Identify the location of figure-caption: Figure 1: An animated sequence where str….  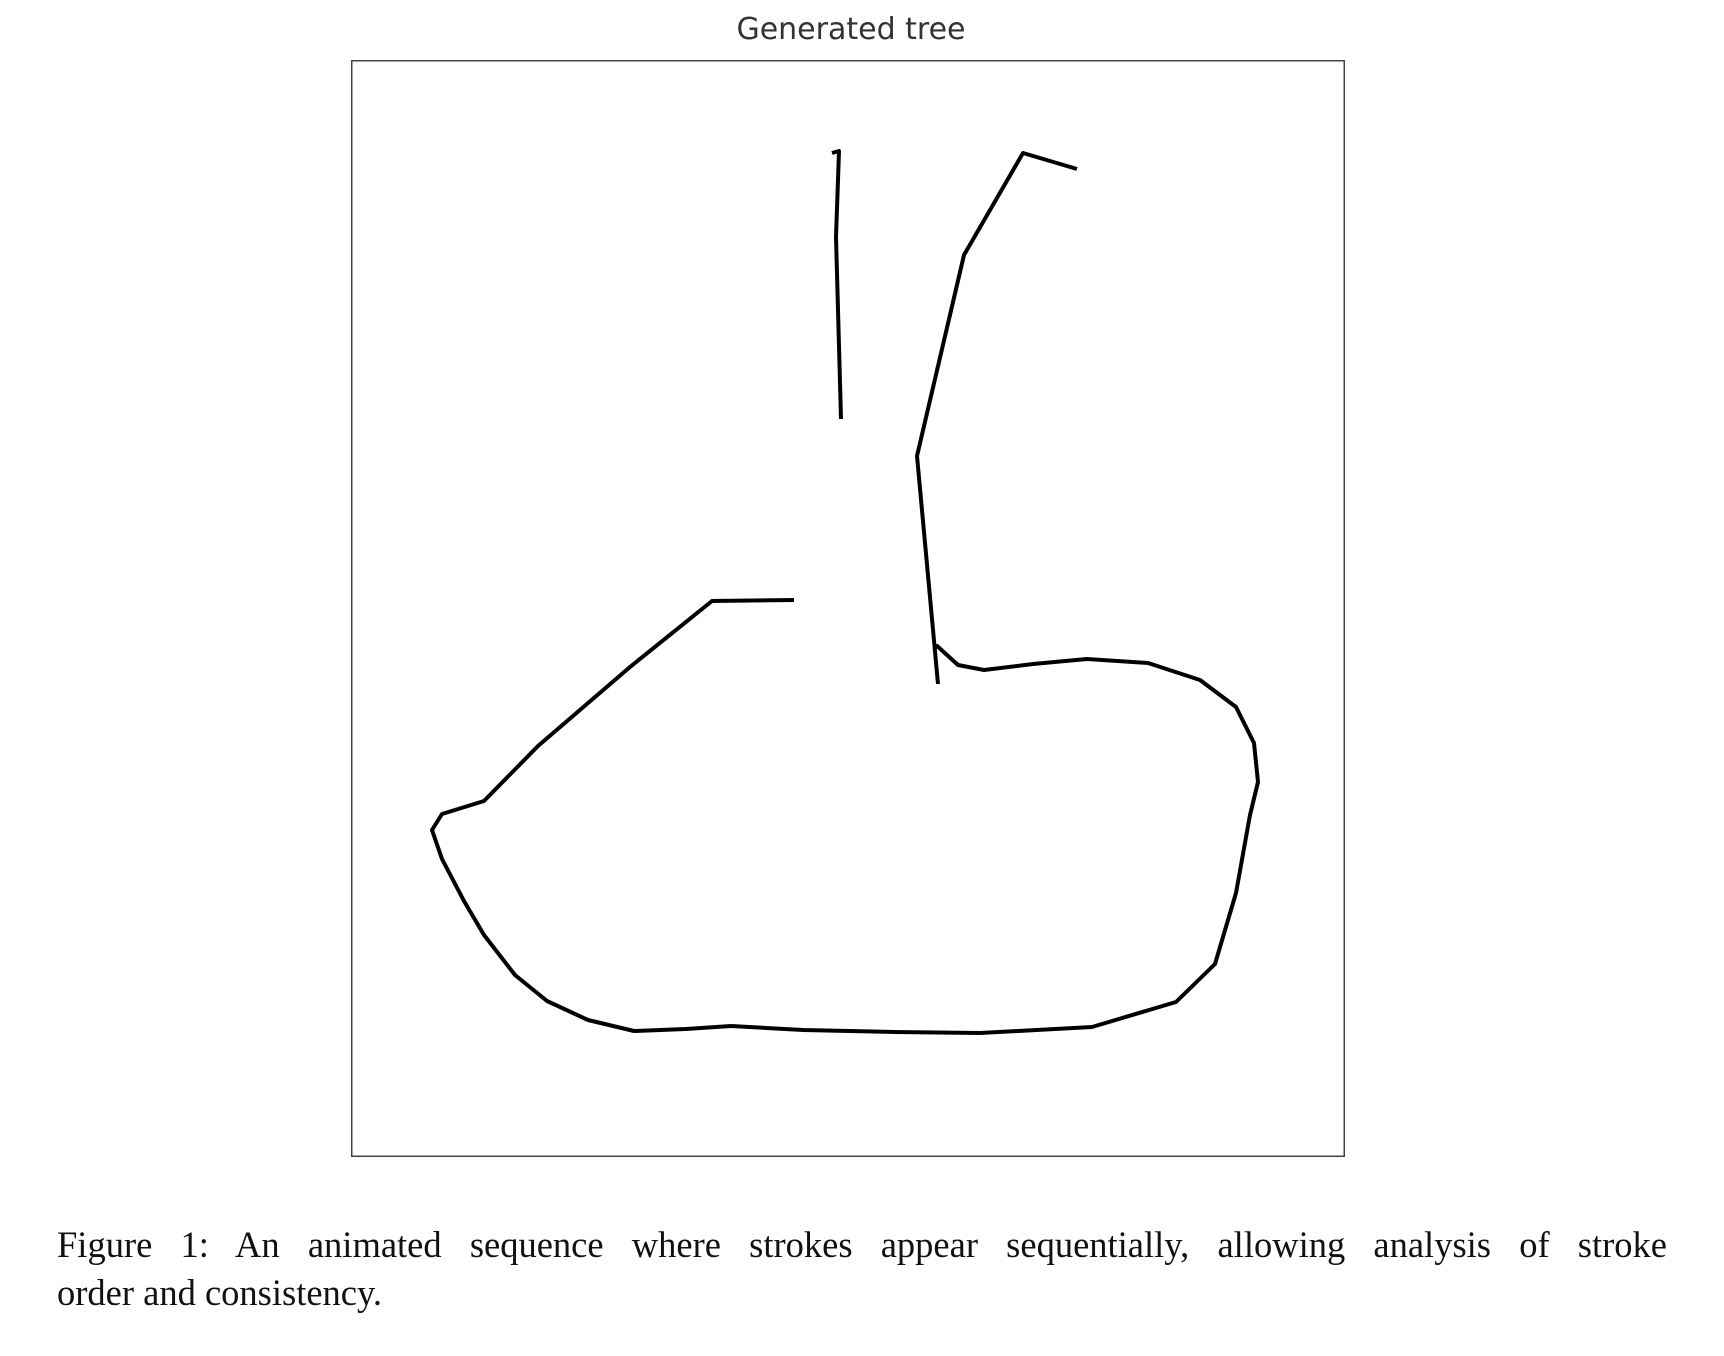
(862, 1269).